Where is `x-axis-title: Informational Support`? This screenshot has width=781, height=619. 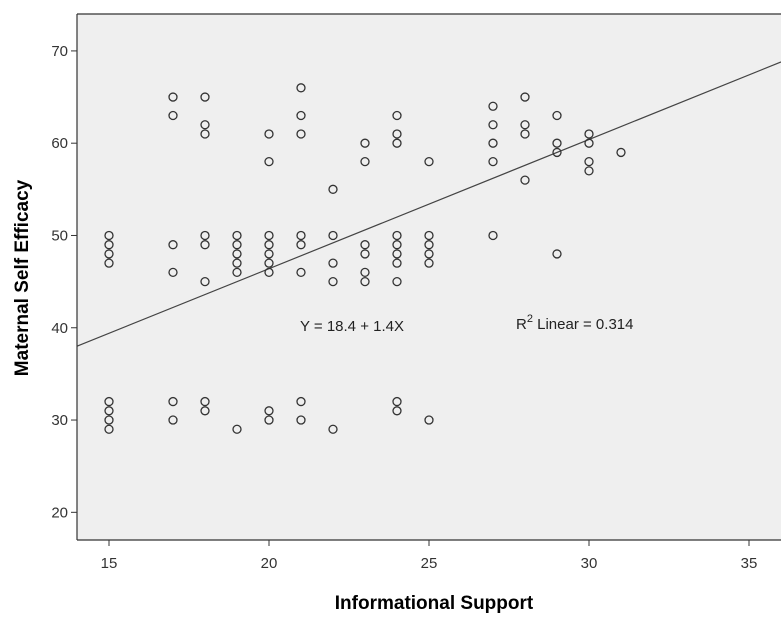
x-axis-title: Informational Support is located at coordinates (434, 603).